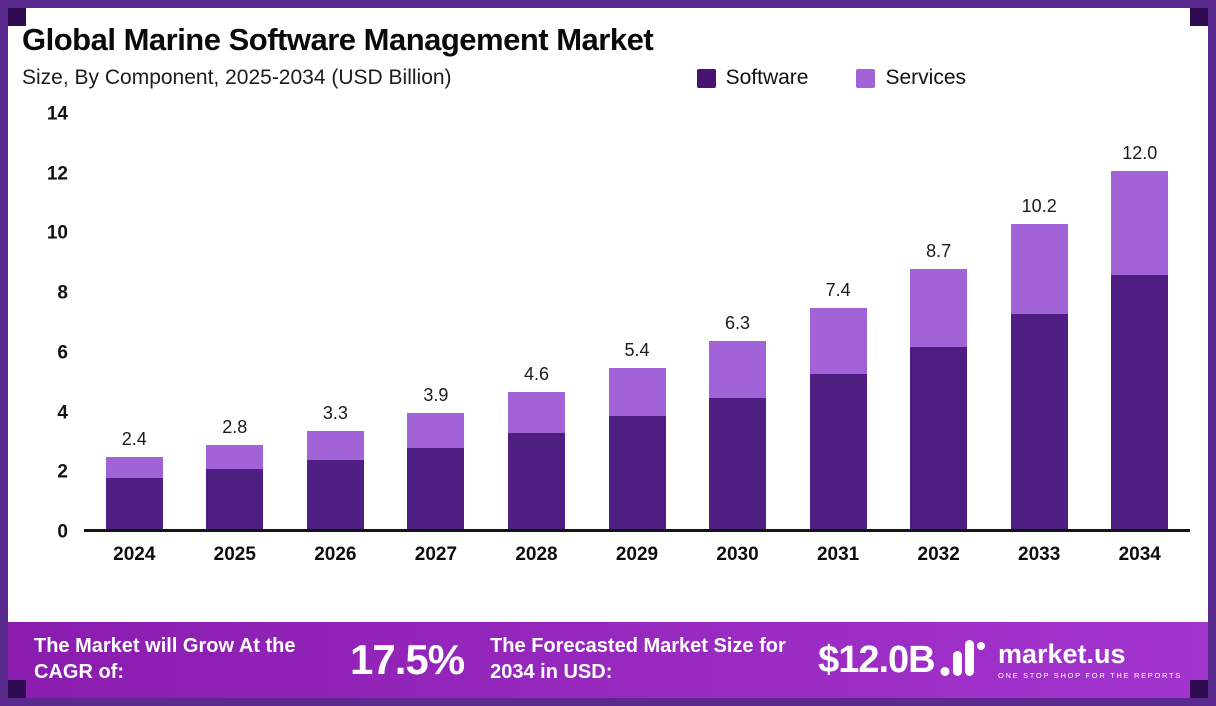  Describe the element at coordinates (1061, 653) in the screenshot. I see `brand-name: market.us` at that location.